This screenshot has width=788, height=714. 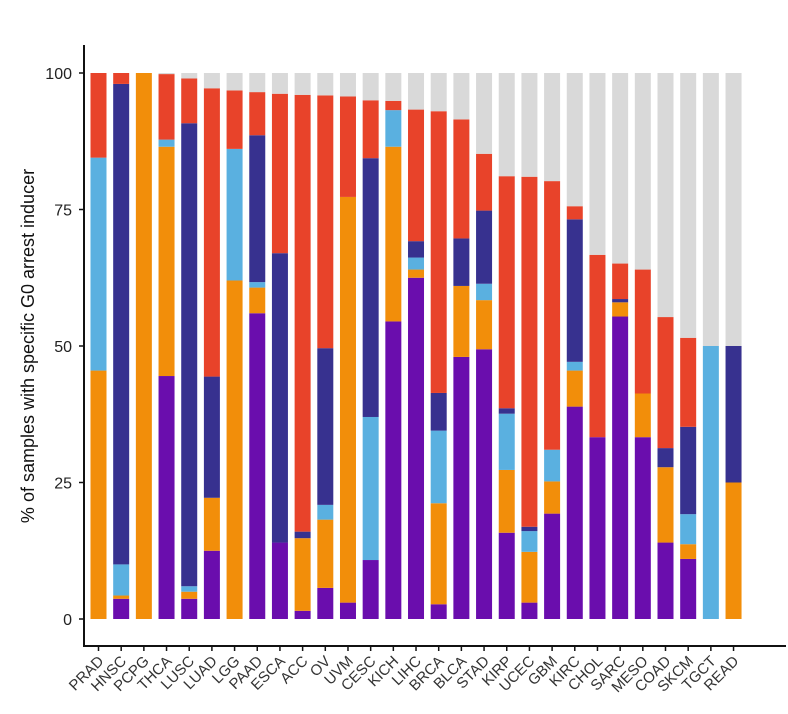 I want to click on x-tick-label: ACC, so click(x=294, y=670).